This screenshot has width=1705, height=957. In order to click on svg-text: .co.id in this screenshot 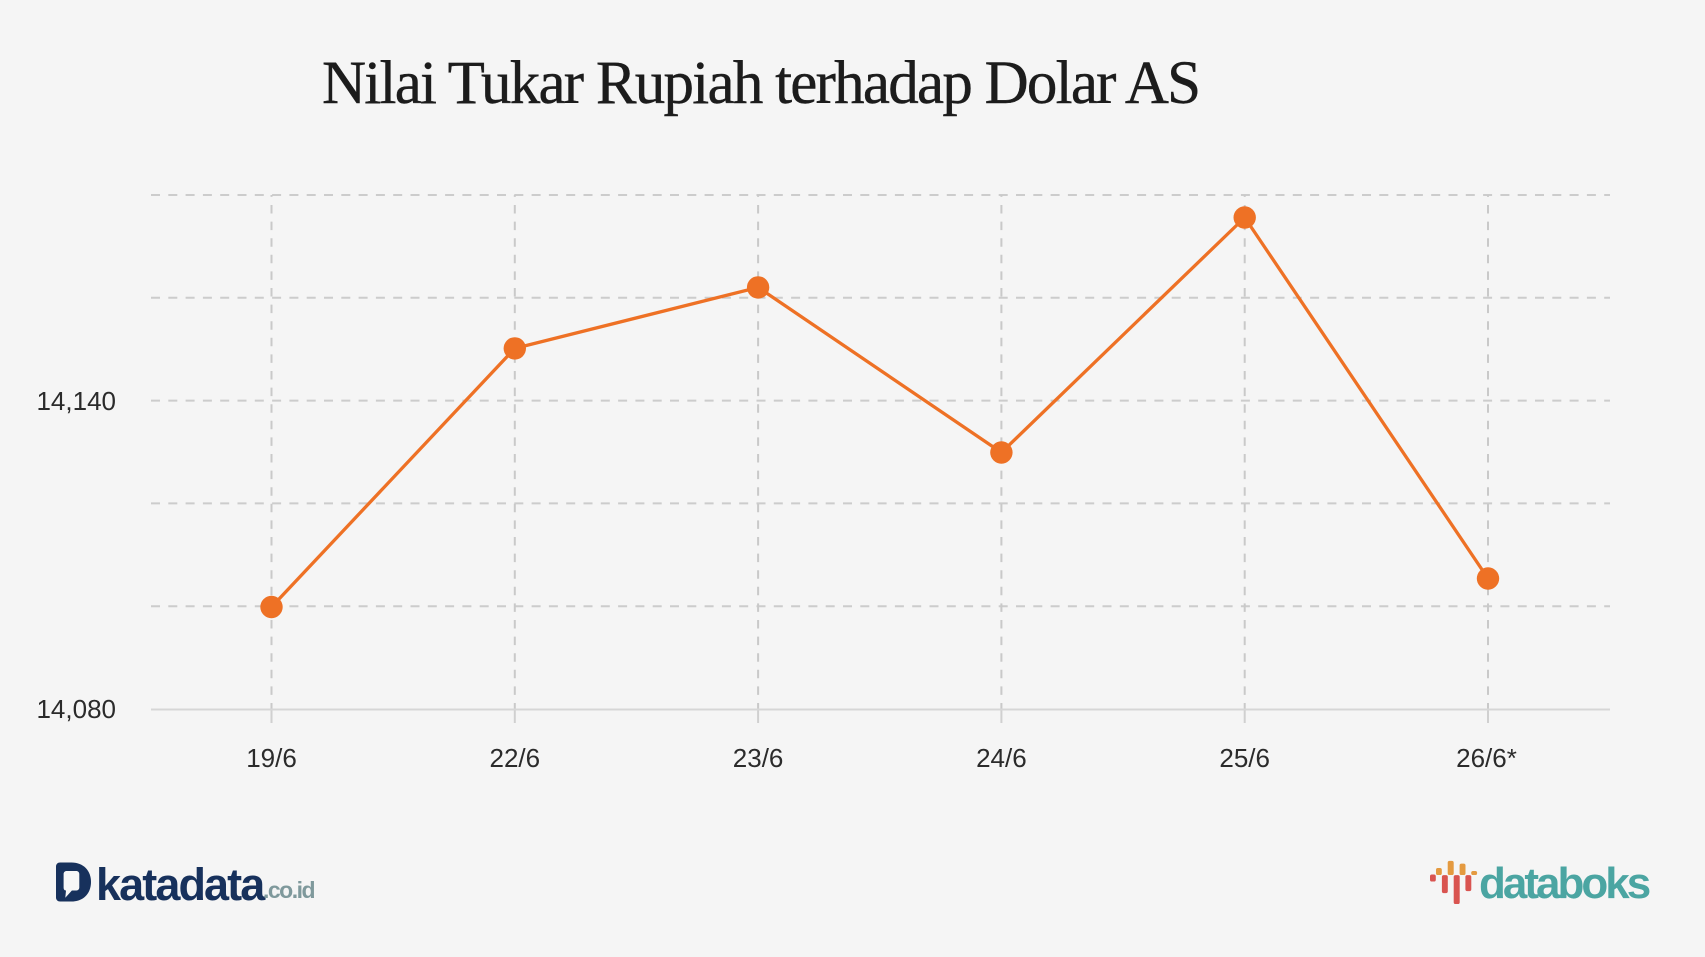, I will do `click(289, 890)`.